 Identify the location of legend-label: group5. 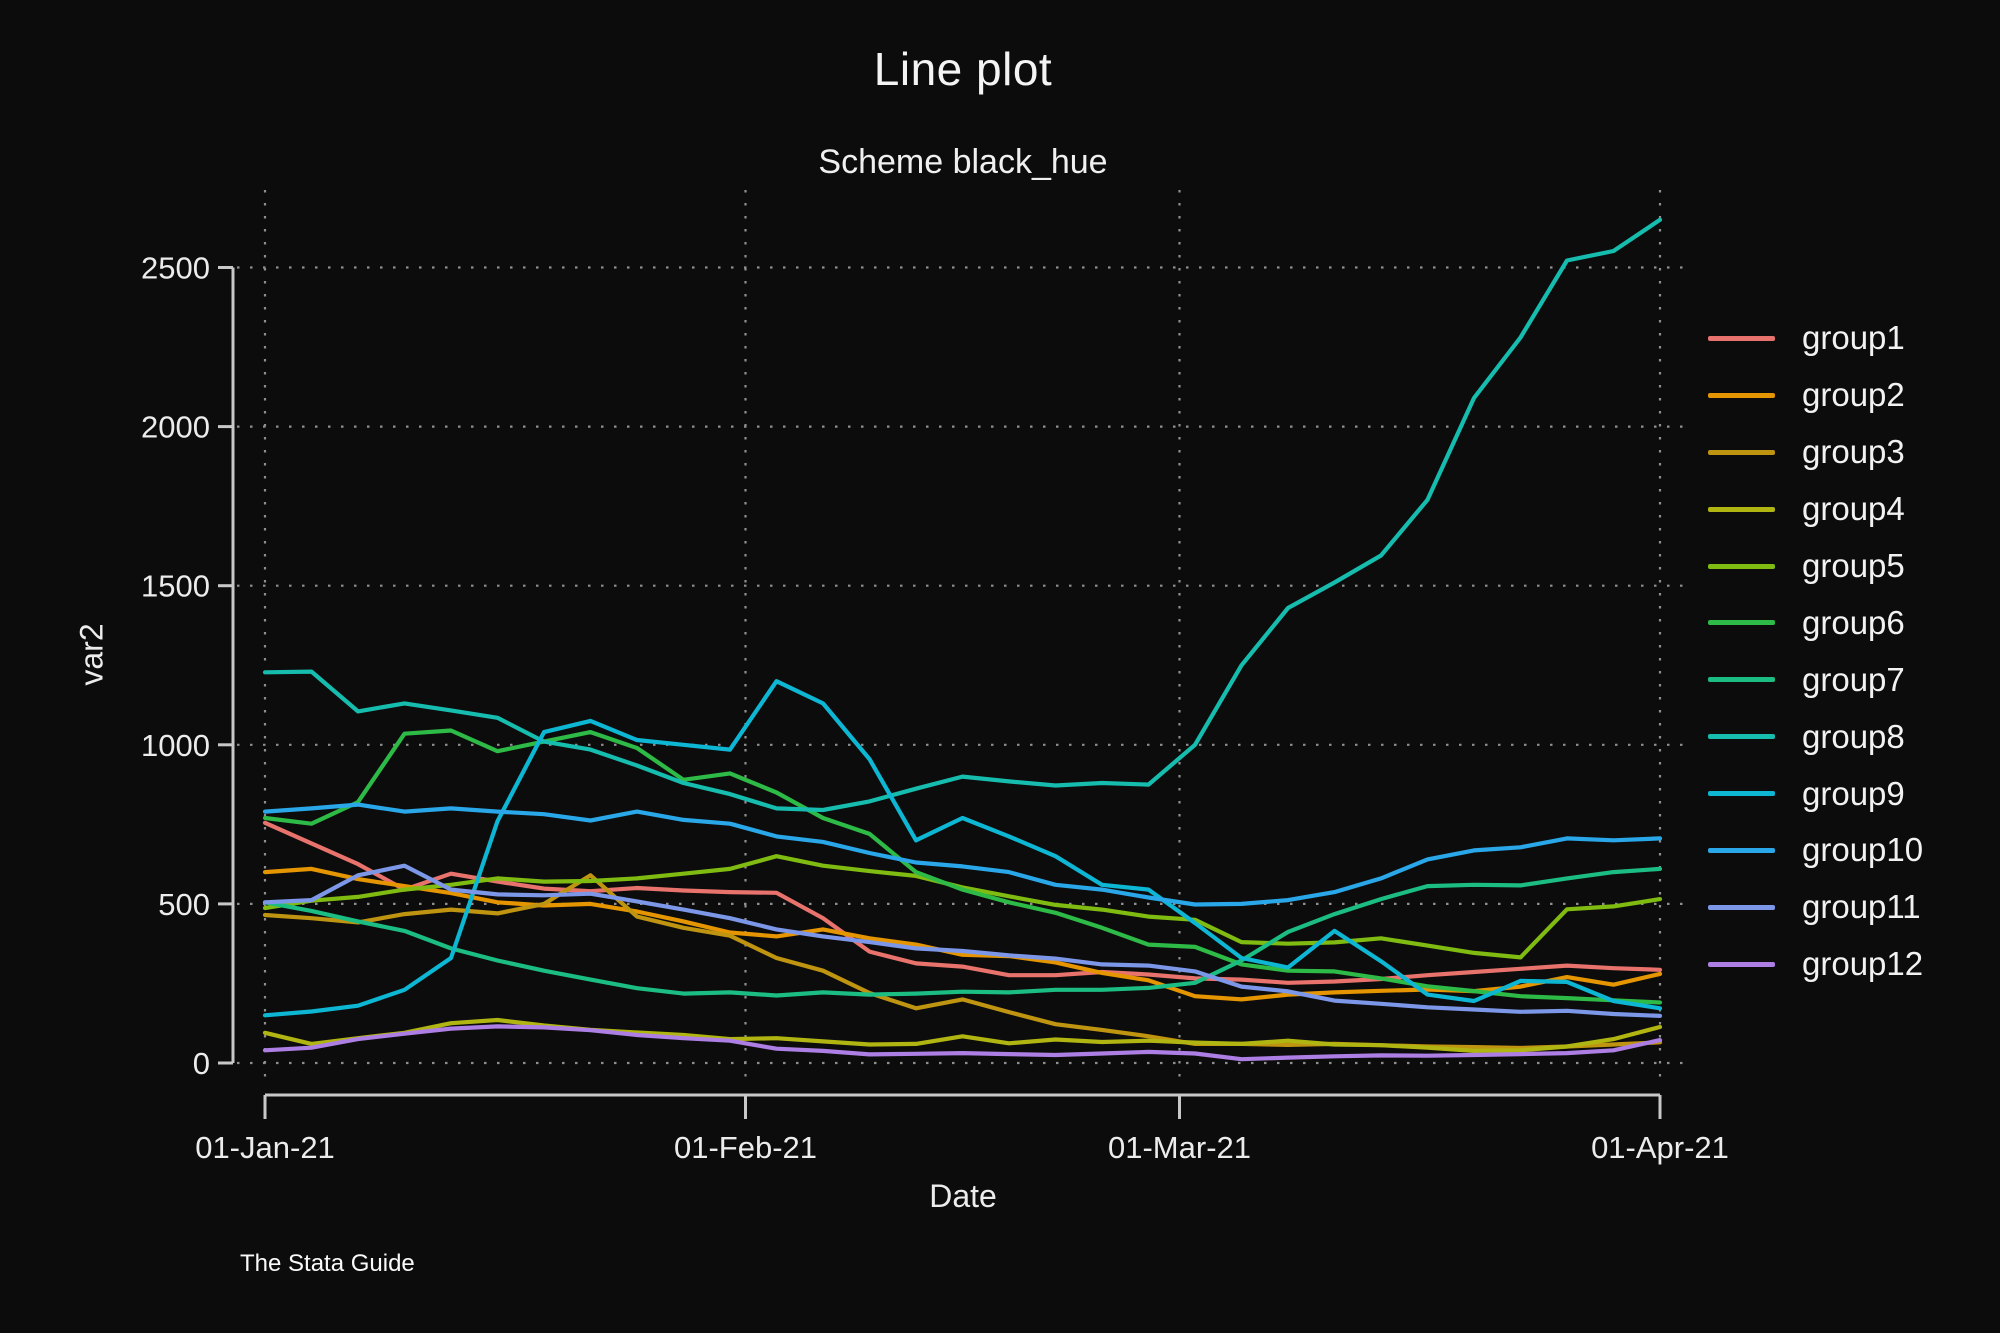
(1853, 565).